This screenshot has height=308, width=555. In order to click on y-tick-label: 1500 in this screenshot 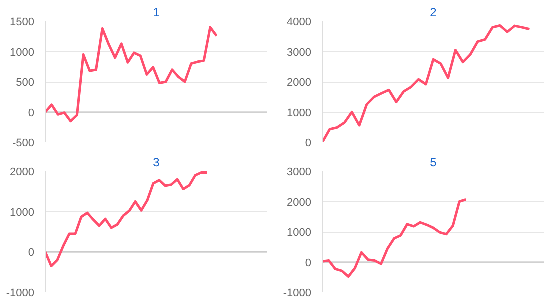, I will do `click(22, 22)`.